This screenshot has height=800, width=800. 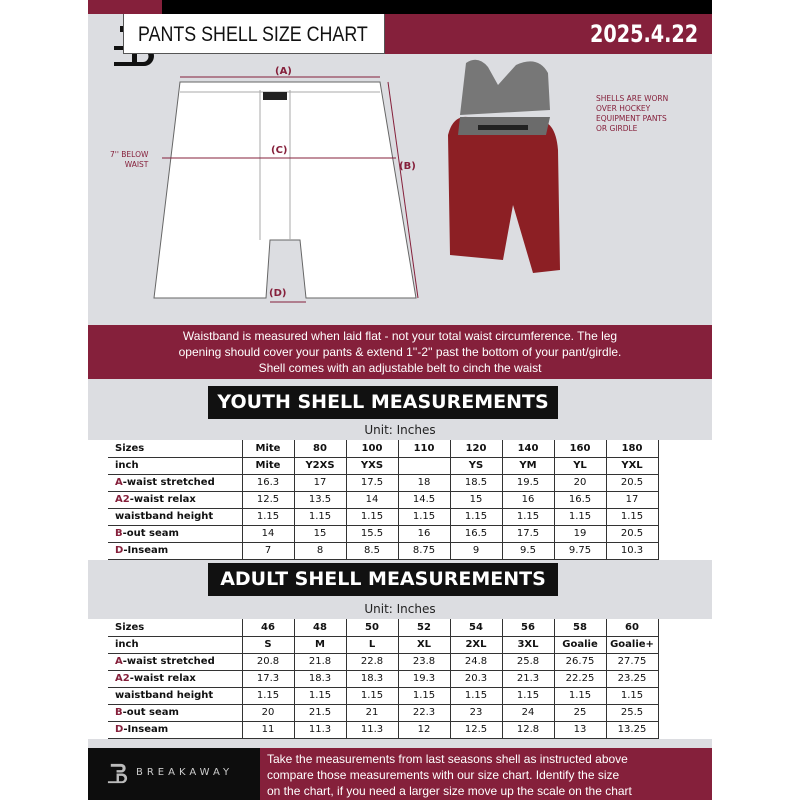 What do you see at coordinates (476, 465) in the screenshot?
I see `table-cell: YS` at bounding box center [476, 465].